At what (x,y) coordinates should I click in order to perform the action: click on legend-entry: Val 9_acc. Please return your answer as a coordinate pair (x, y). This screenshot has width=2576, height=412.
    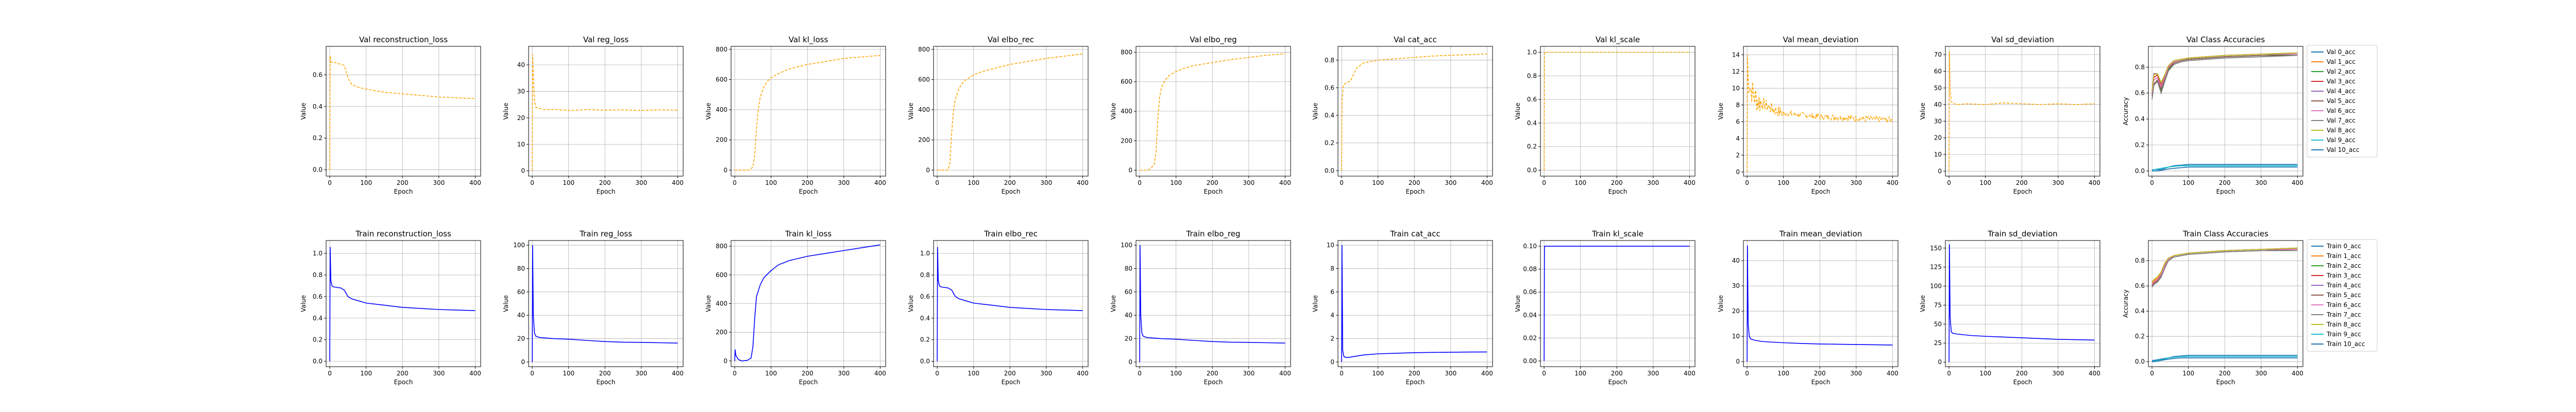
    Looking at the image, I should click on (2341, 140).